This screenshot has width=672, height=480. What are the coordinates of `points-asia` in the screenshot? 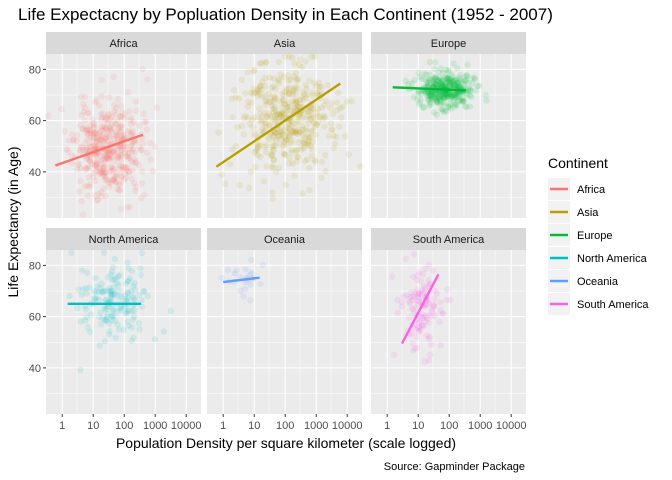 It's located at (289, 127).